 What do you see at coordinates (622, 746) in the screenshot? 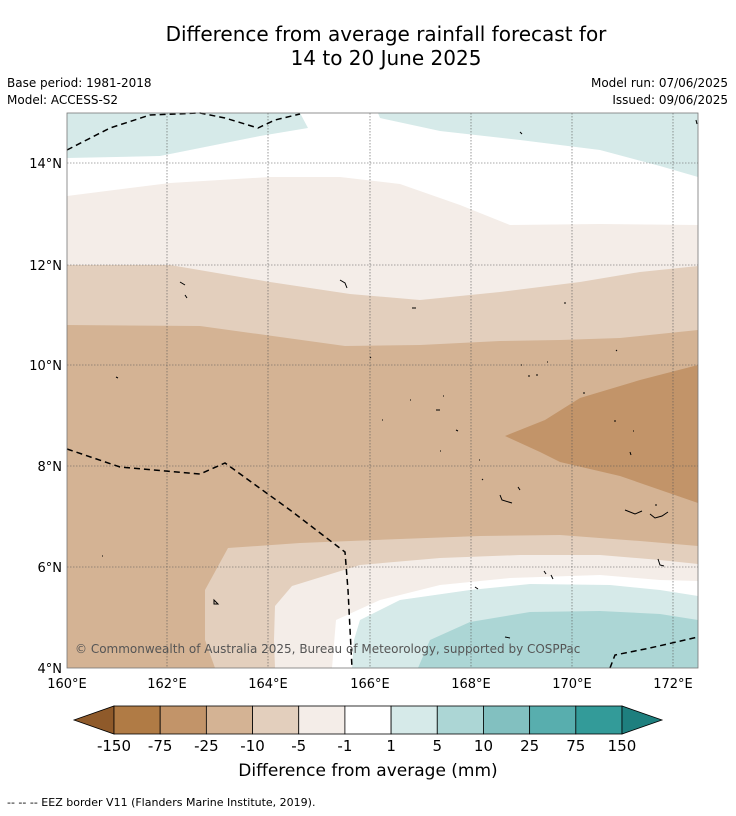
I see `colorbar-tick-label: 150` at bounding box center [622, 746].